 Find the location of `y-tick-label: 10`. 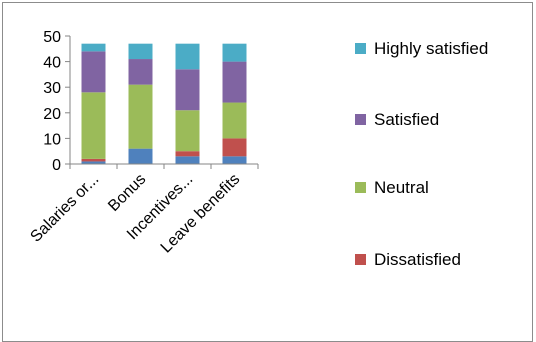

y-tick-label: 10 is located at coordinates (52, 139).